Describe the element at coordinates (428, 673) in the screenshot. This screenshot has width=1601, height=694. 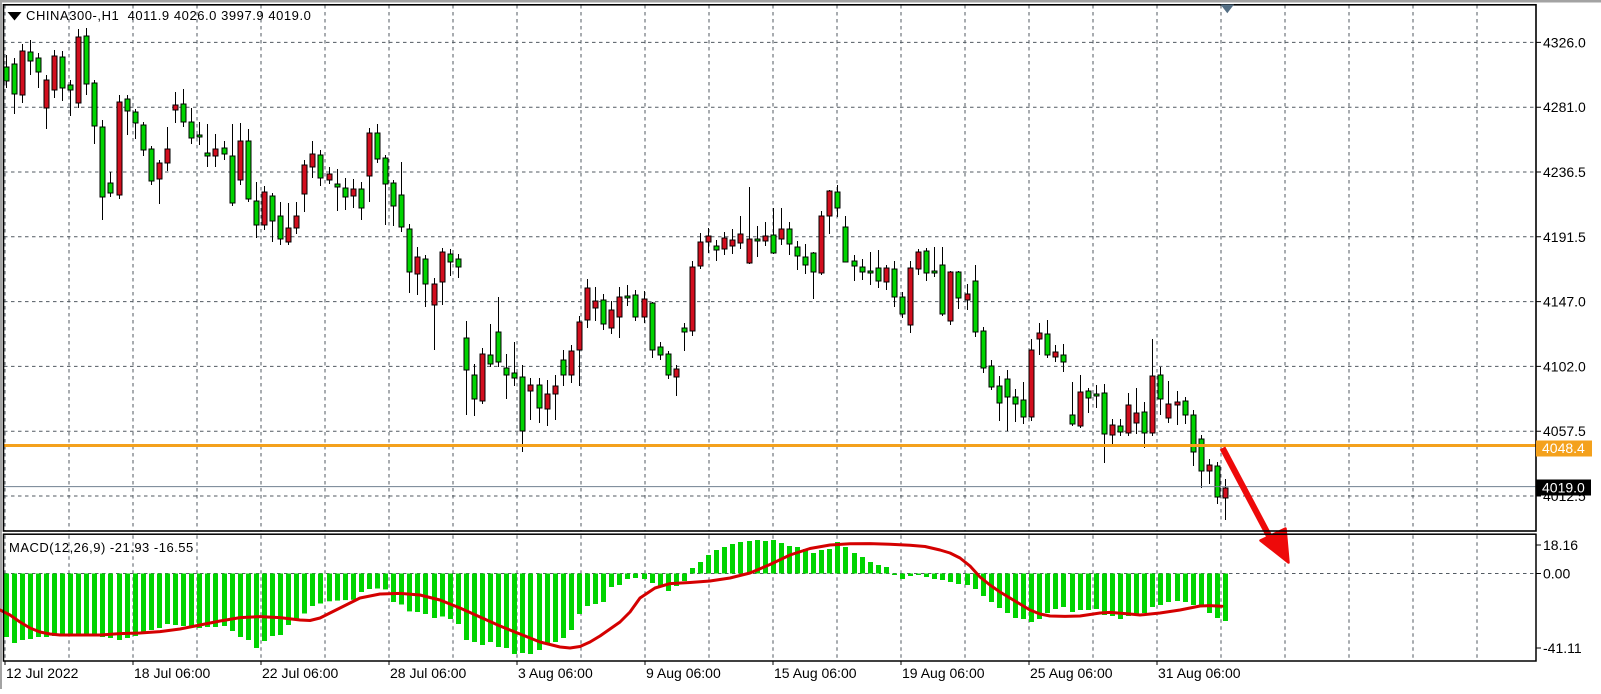
I see `svg-text: 28 Jul 06:00` at that location.